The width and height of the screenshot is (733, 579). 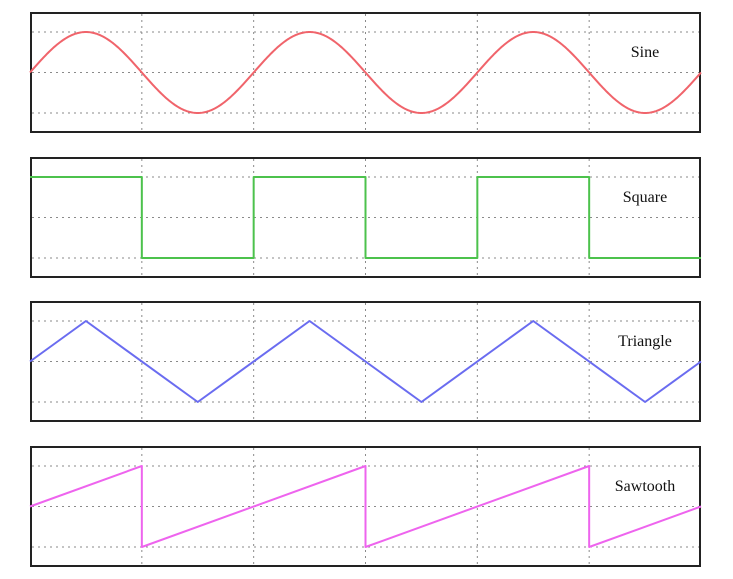 I want to click on square-label: Square, so click(x=645, y=197).